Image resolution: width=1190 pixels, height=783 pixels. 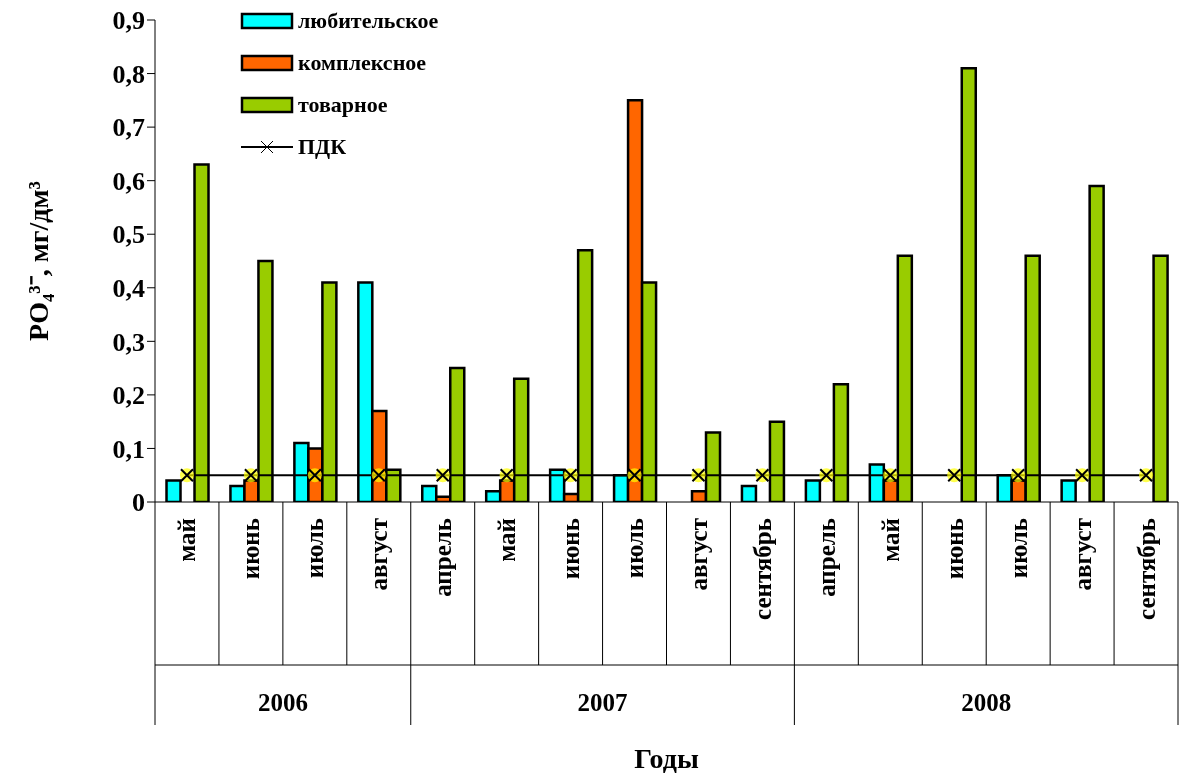 I want to click on legend-label: комплексное, so click(x=362, y=63).